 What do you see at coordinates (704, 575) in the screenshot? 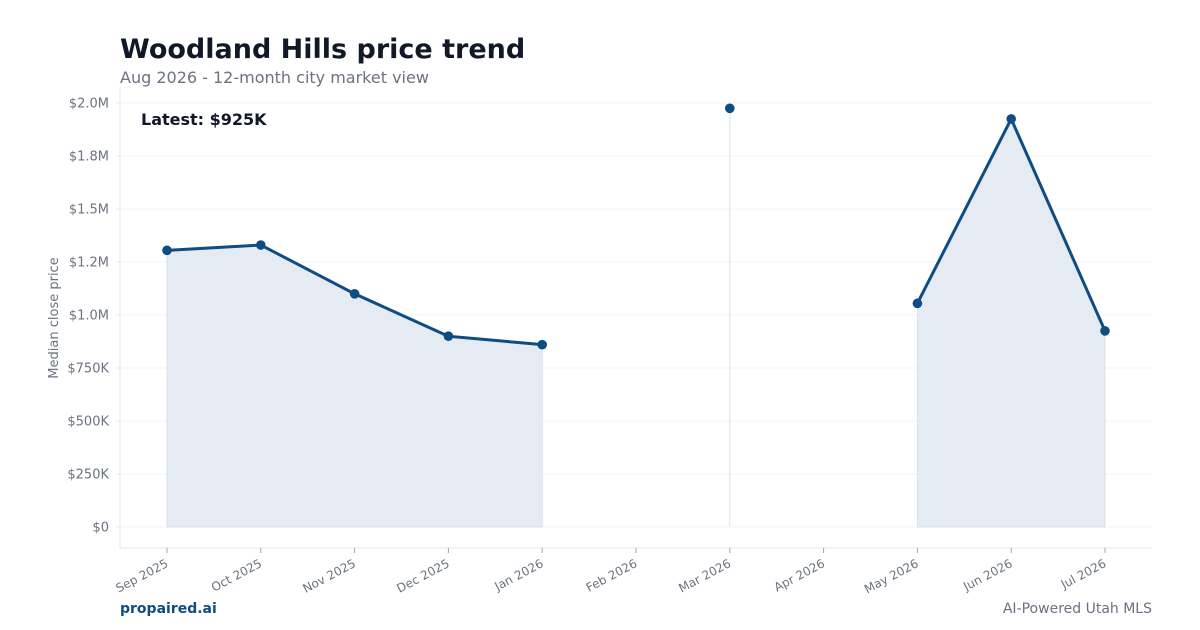
I see `x-tick-label: Mar 2026` at bounding box center [704, 575].